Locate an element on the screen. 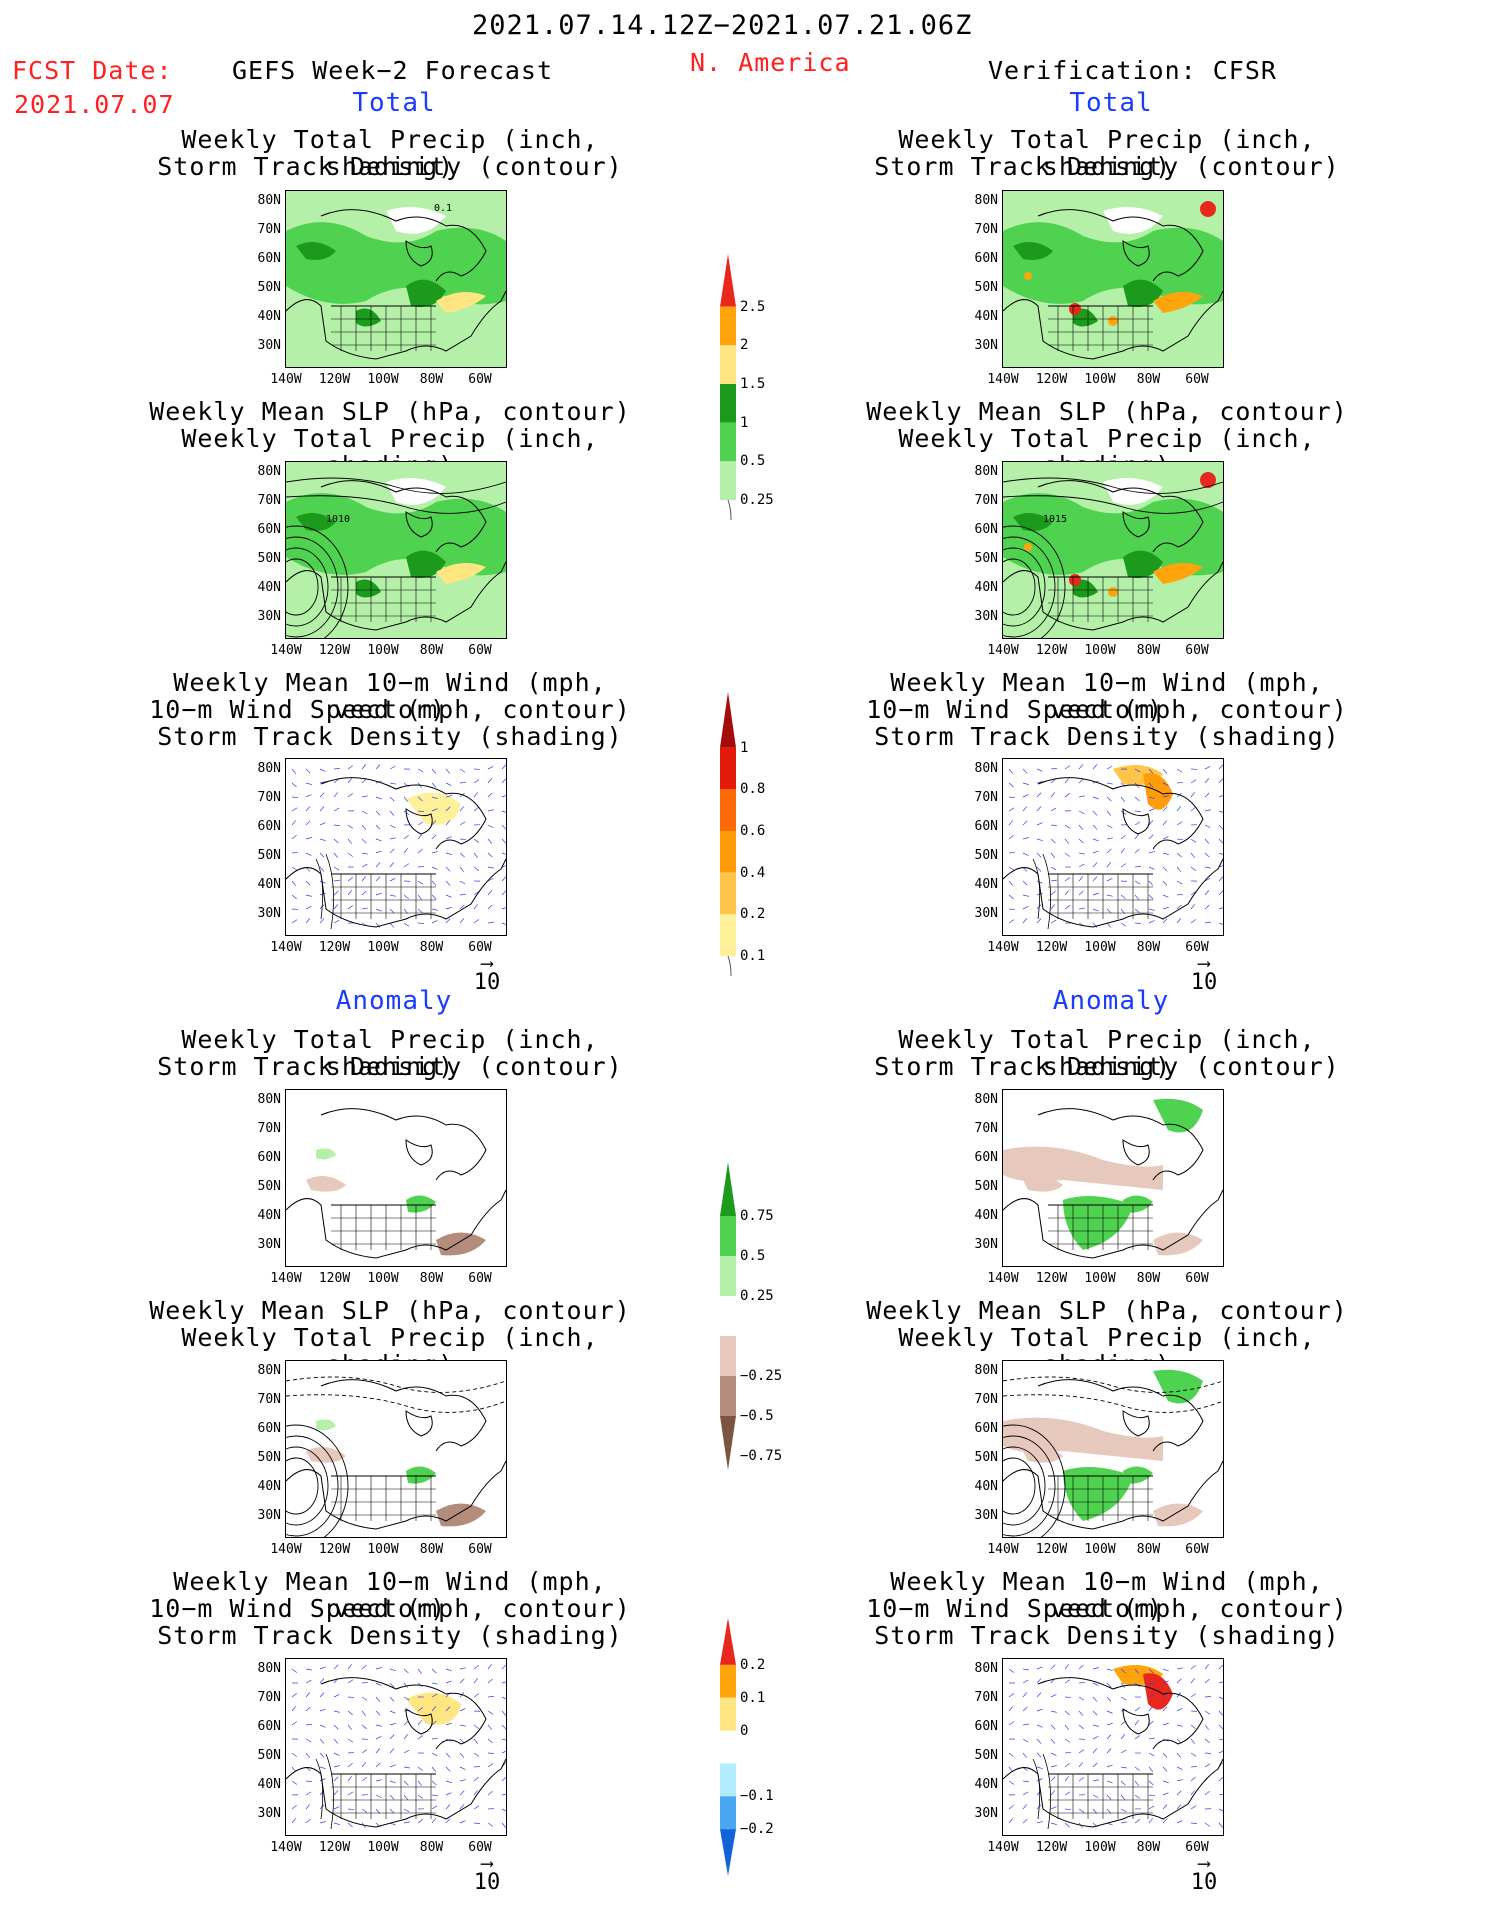  forecast-r3-lat-label: 40N is located at coordinates (269, 884).